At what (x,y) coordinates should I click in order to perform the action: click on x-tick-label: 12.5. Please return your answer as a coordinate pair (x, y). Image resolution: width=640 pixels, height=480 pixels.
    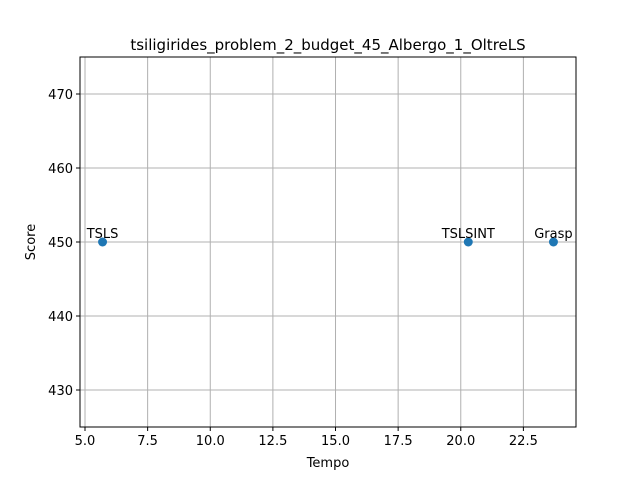
    Looking at the image, I should click on (272, 441).